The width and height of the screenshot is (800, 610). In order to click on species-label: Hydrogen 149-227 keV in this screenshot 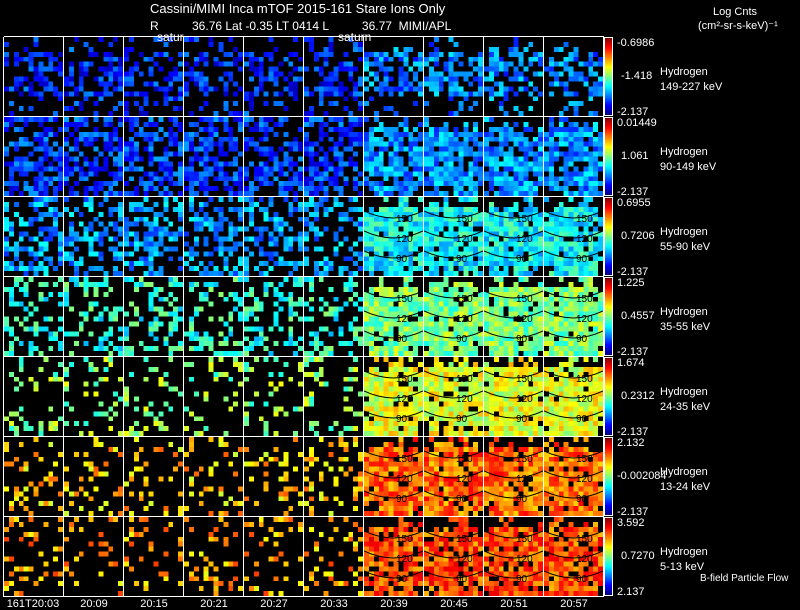, I will do `click(691, 80)`.